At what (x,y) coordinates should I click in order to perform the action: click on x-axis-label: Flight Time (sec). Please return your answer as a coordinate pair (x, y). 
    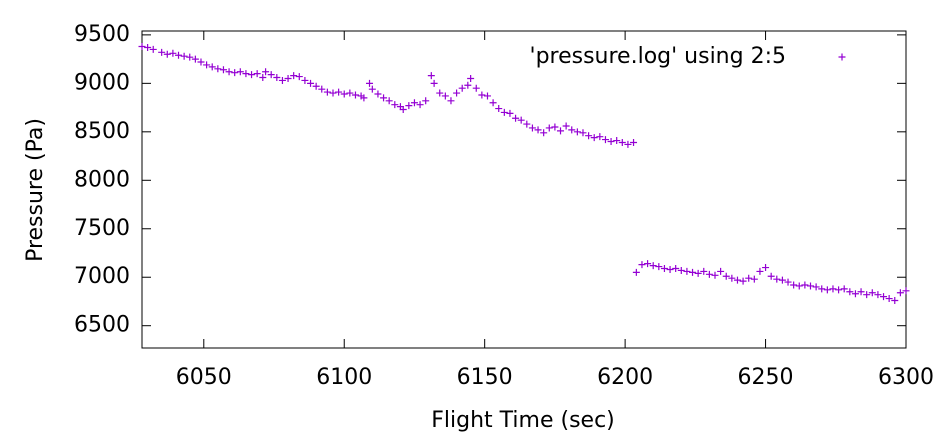
    Looking at the image, I should click on (523, 420).